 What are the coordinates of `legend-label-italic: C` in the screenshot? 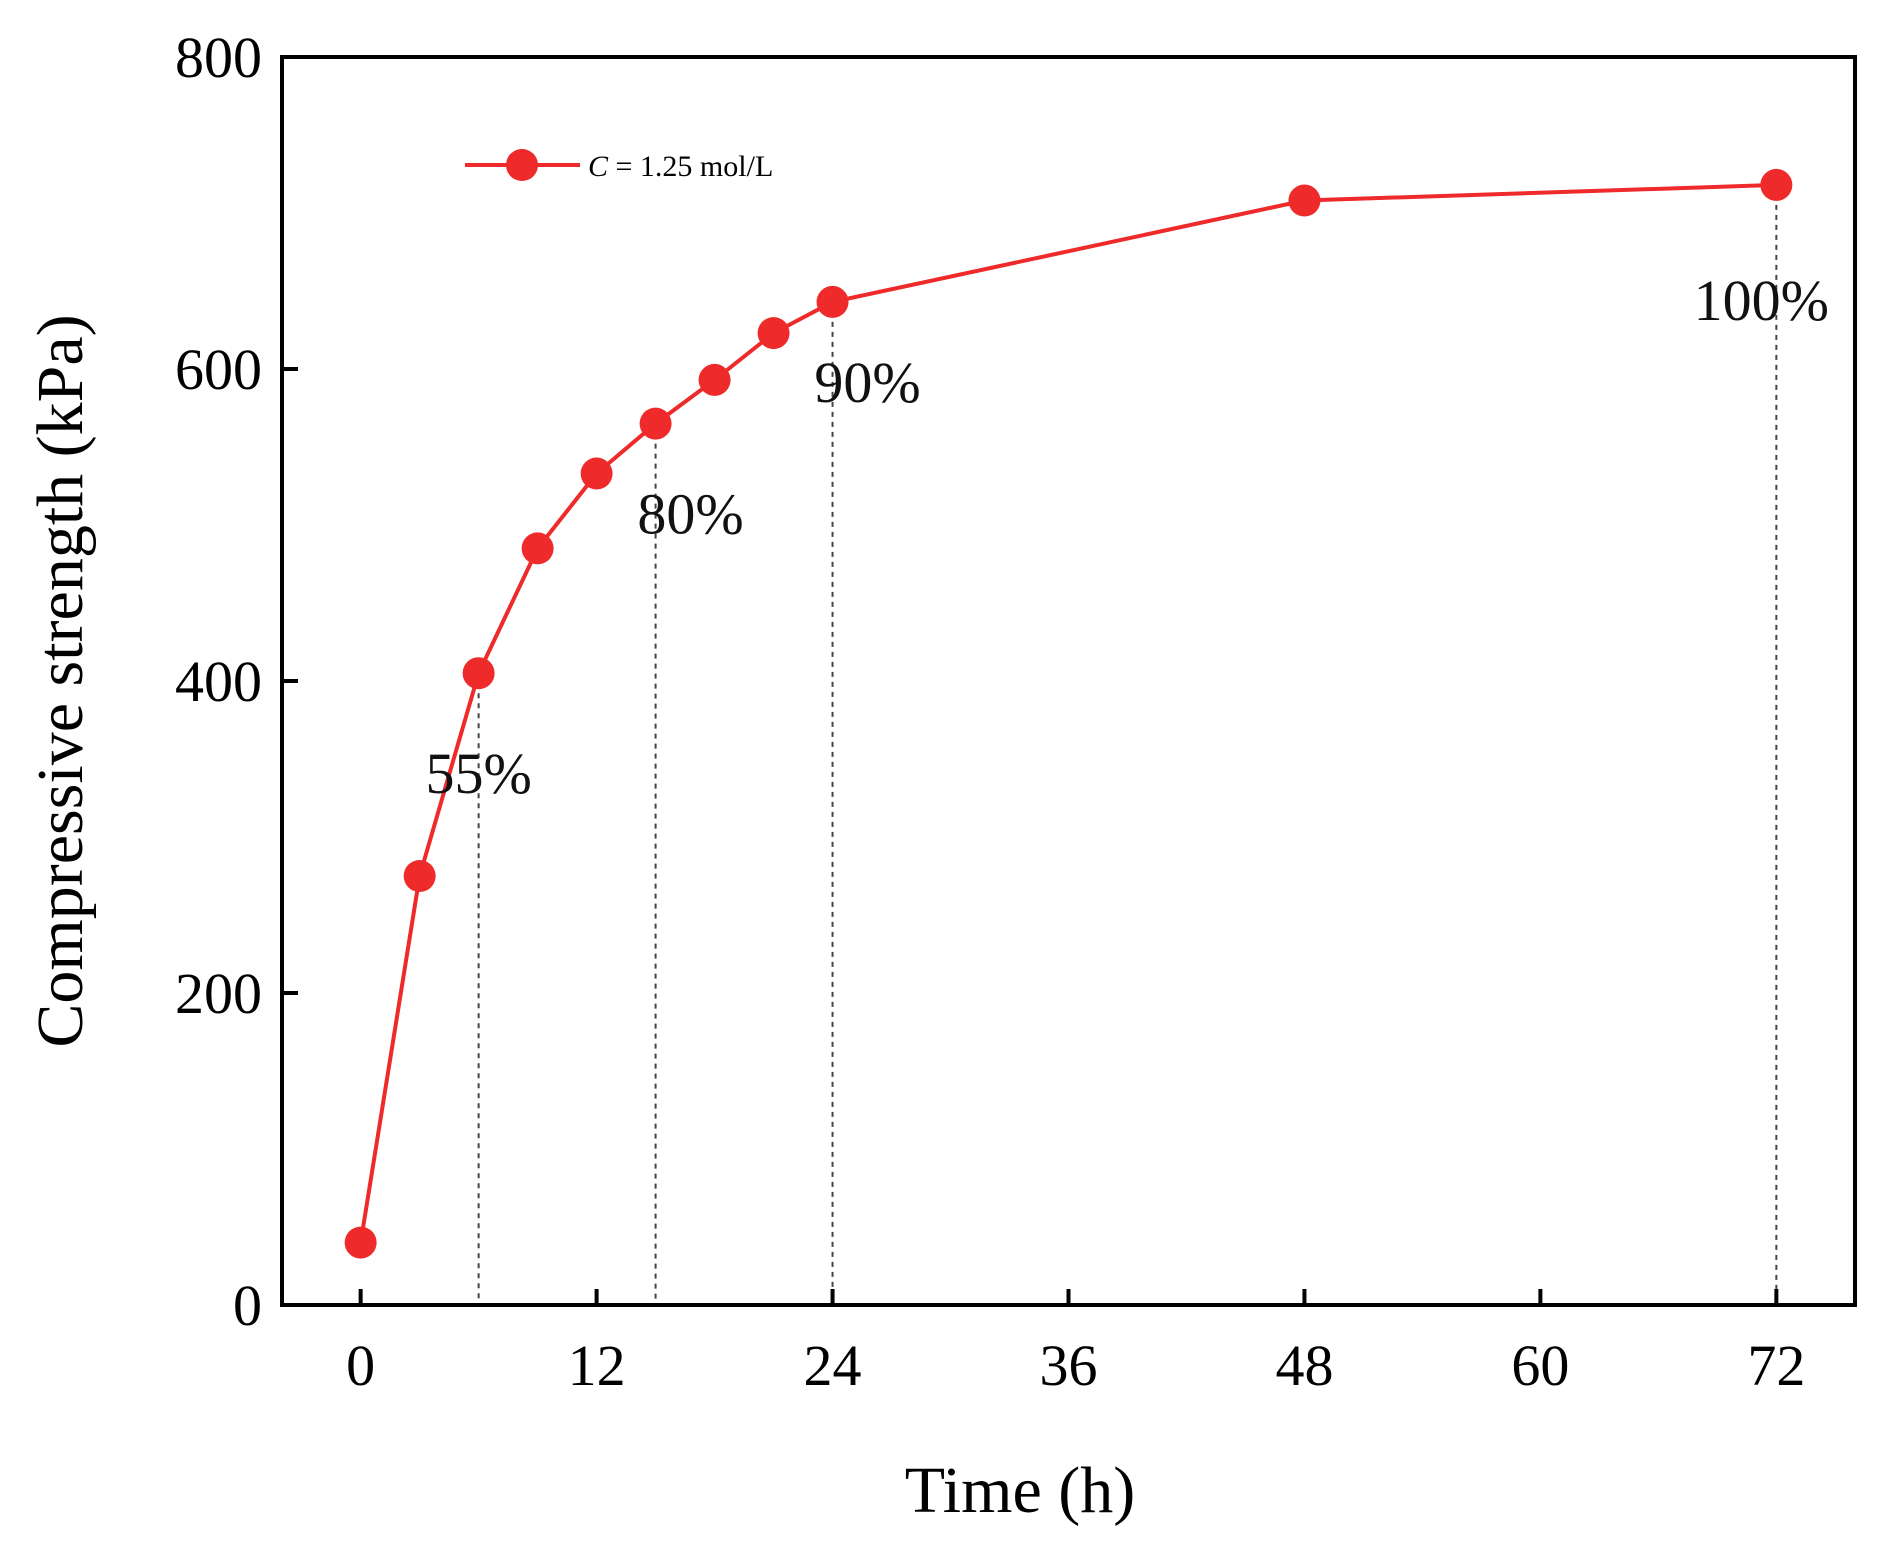 It's located at (598, 166).